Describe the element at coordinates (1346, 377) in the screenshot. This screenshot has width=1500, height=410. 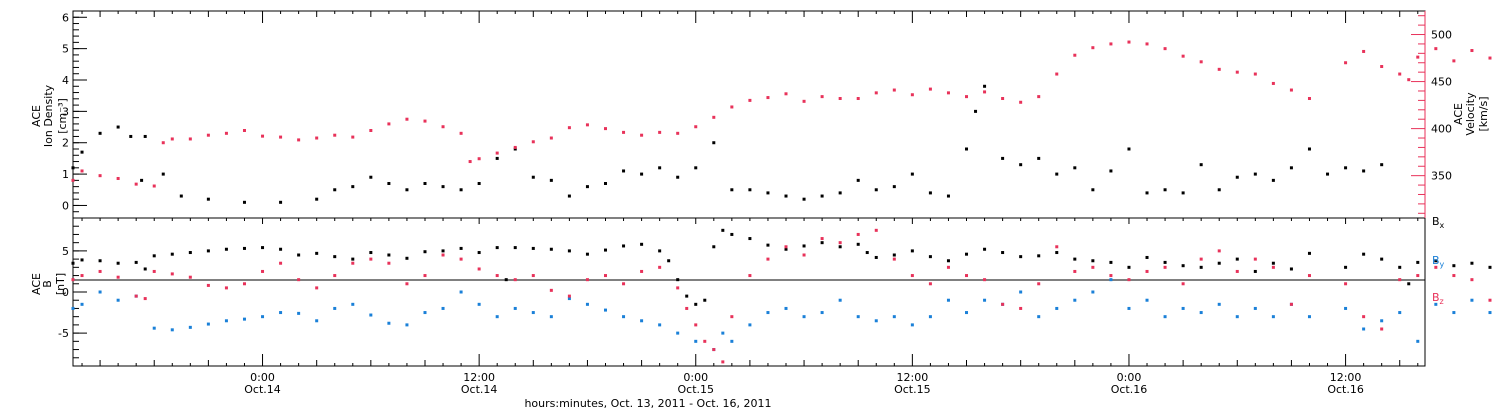
I see `time-tick-label: 12:00` at that location.